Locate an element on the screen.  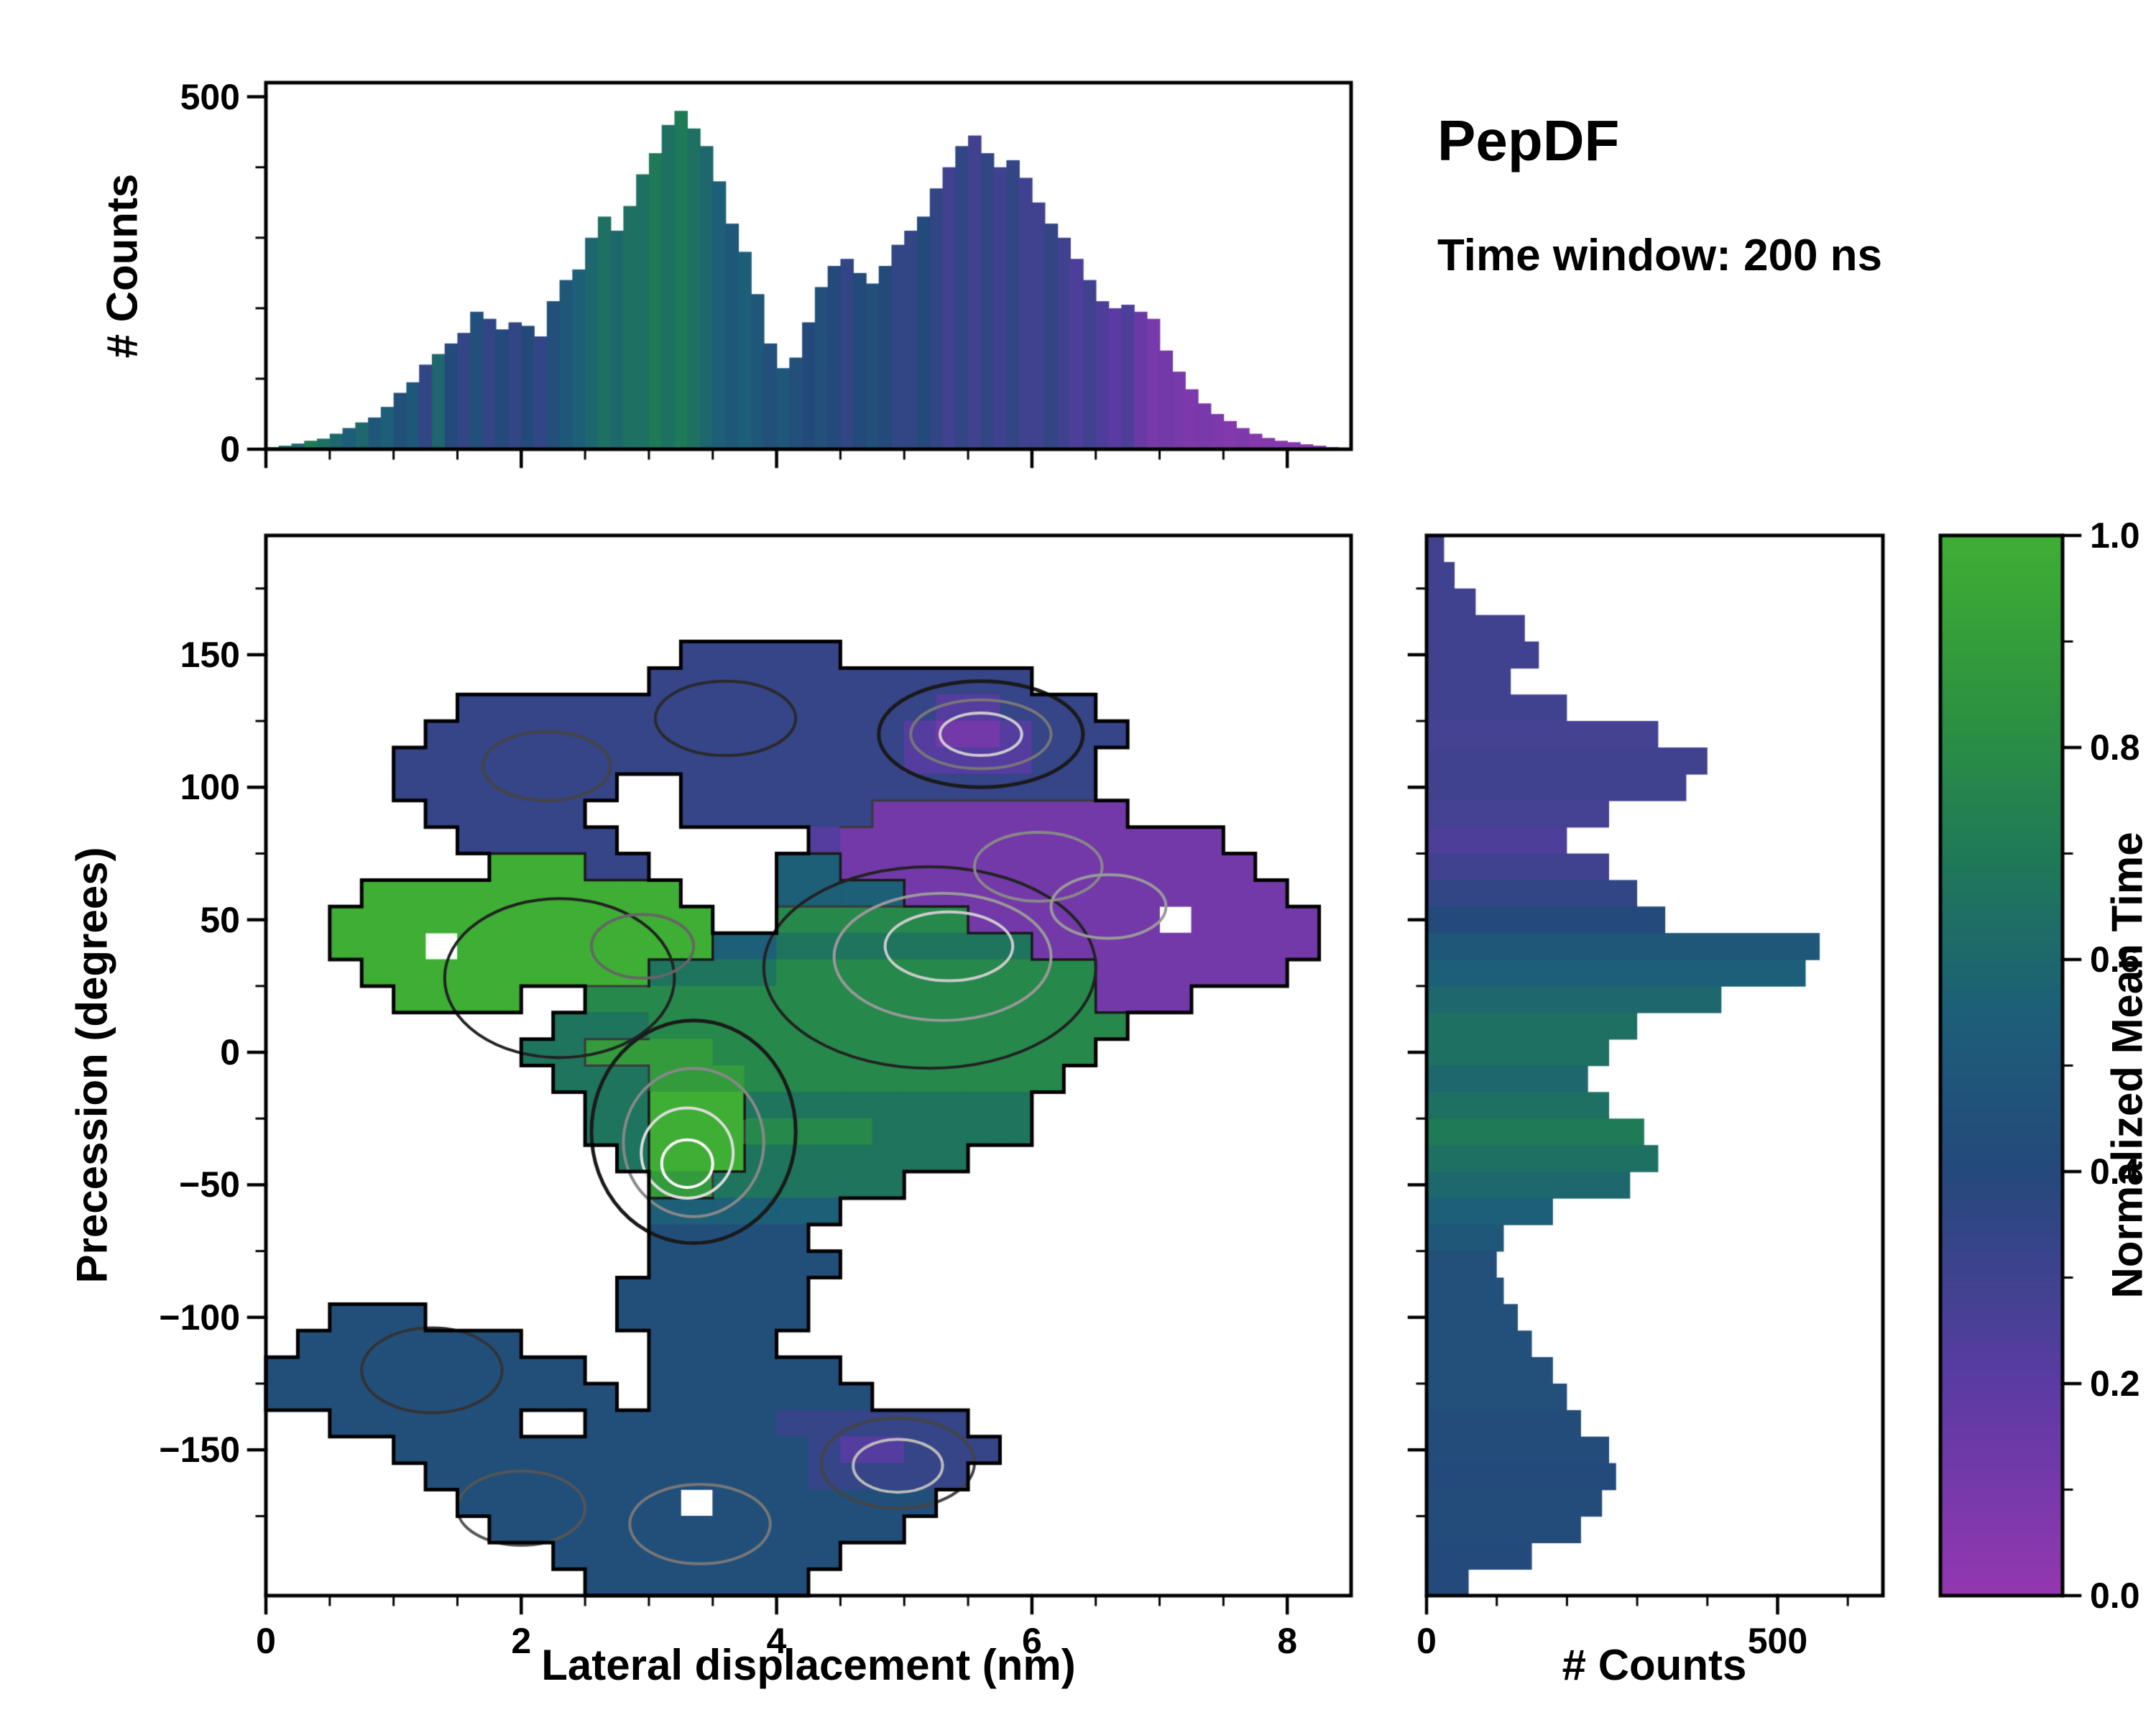
main-y-tick-label: −100 is located at coordinates (199, 1317).